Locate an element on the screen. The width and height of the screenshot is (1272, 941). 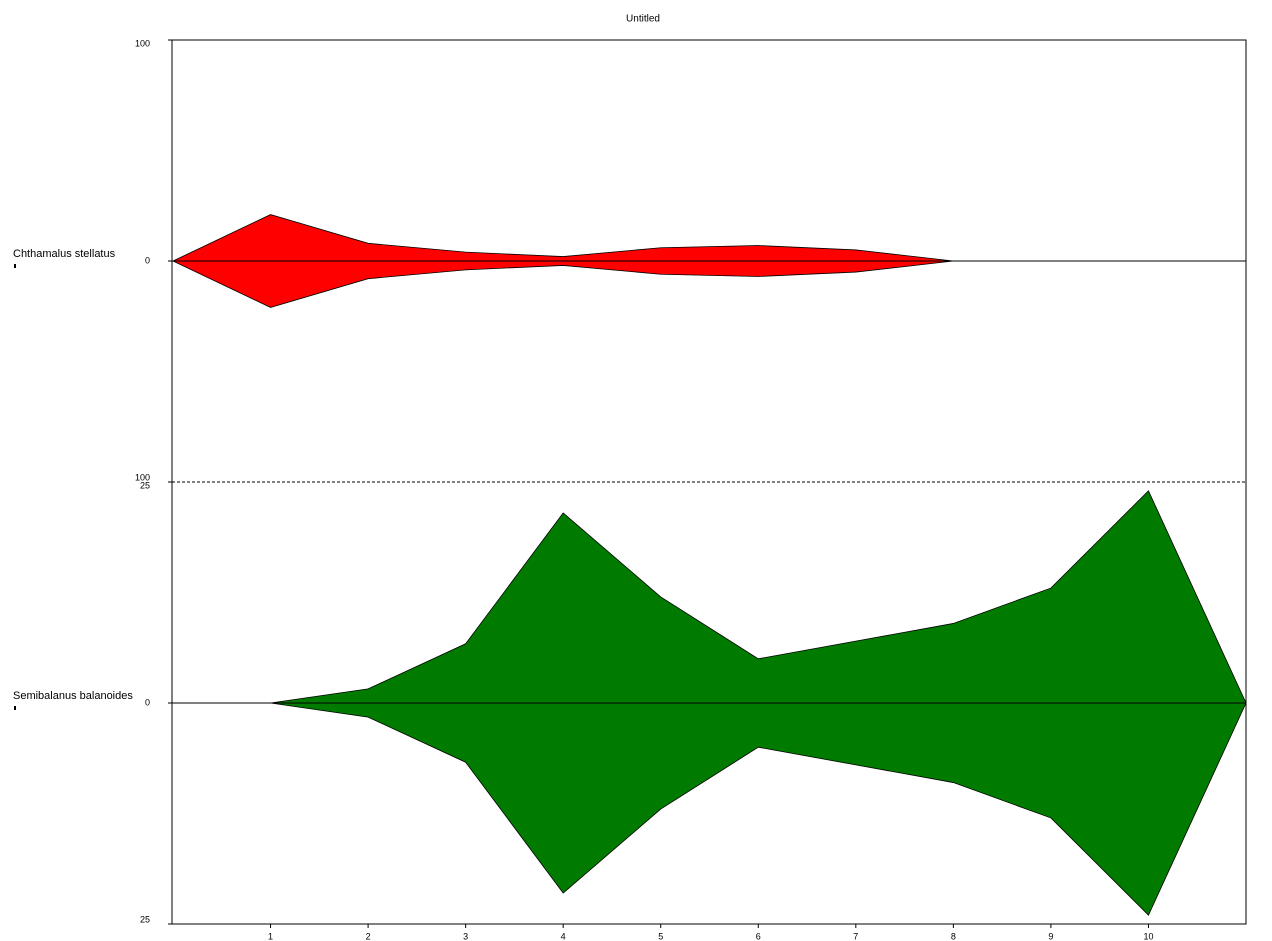
kite-upper is located at coordinates (563, 238).